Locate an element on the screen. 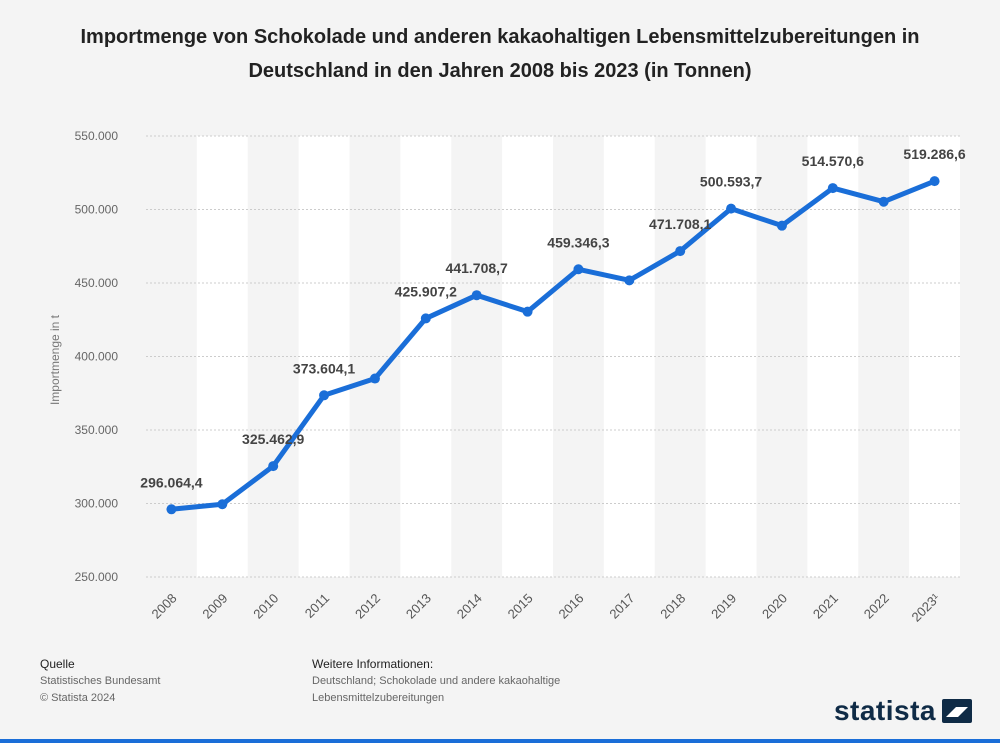 The width and height of the screenshot is (1000, 743). x-tick-label: 2014 is located at coordinates (469, 606).